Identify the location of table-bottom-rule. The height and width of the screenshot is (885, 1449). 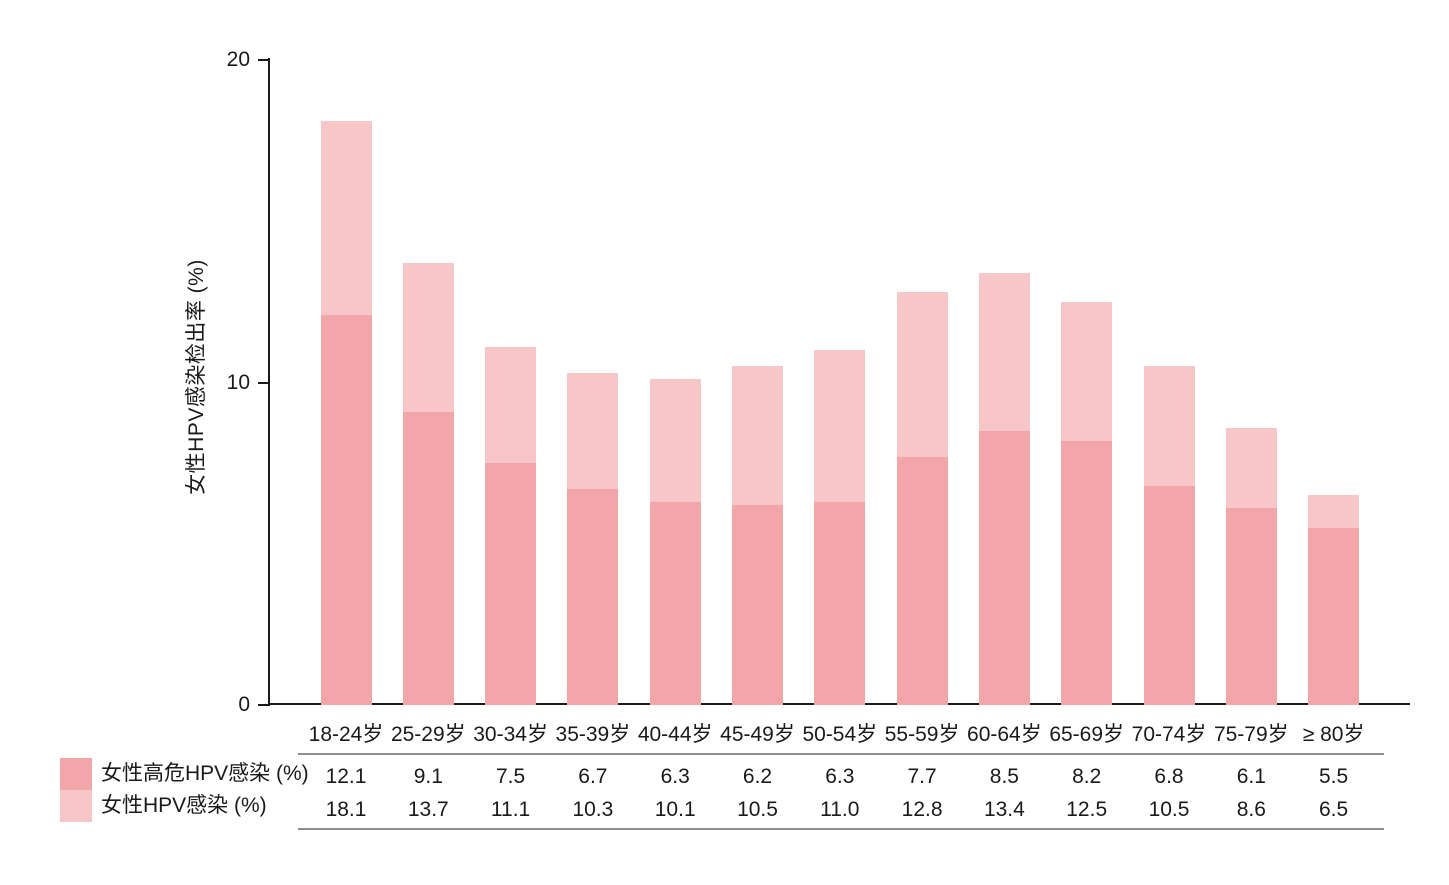
(841, 829).